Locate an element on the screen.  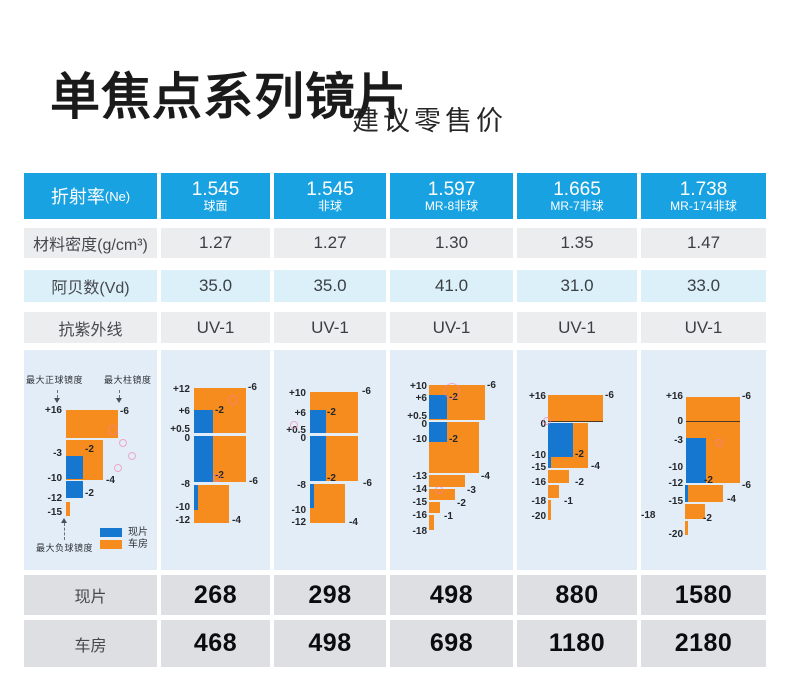
chart-tick-label: -18 is located at coordinates (538, 501).